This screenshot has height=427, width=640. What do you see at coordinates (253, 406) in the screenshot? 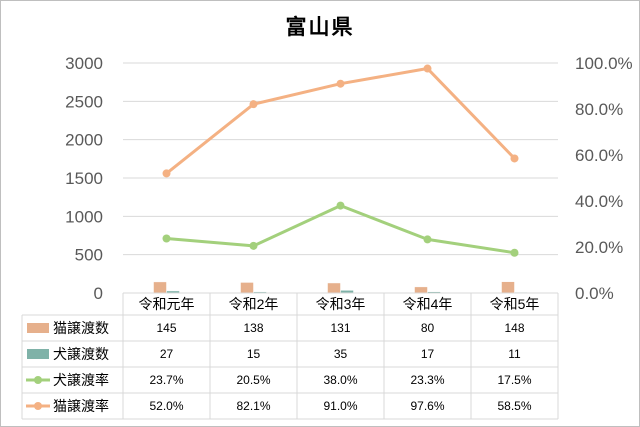
I see `table-cell: 82.1%` at bounding box center [253, 406].